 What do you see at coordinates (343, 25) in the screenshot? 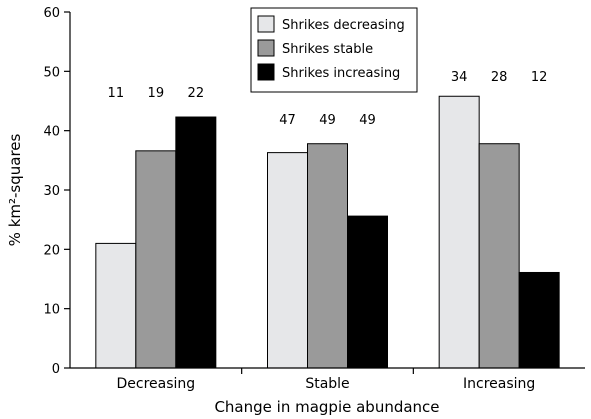
I see `legend-label: Shrikes decreasing` at bounding box center [343, 25].